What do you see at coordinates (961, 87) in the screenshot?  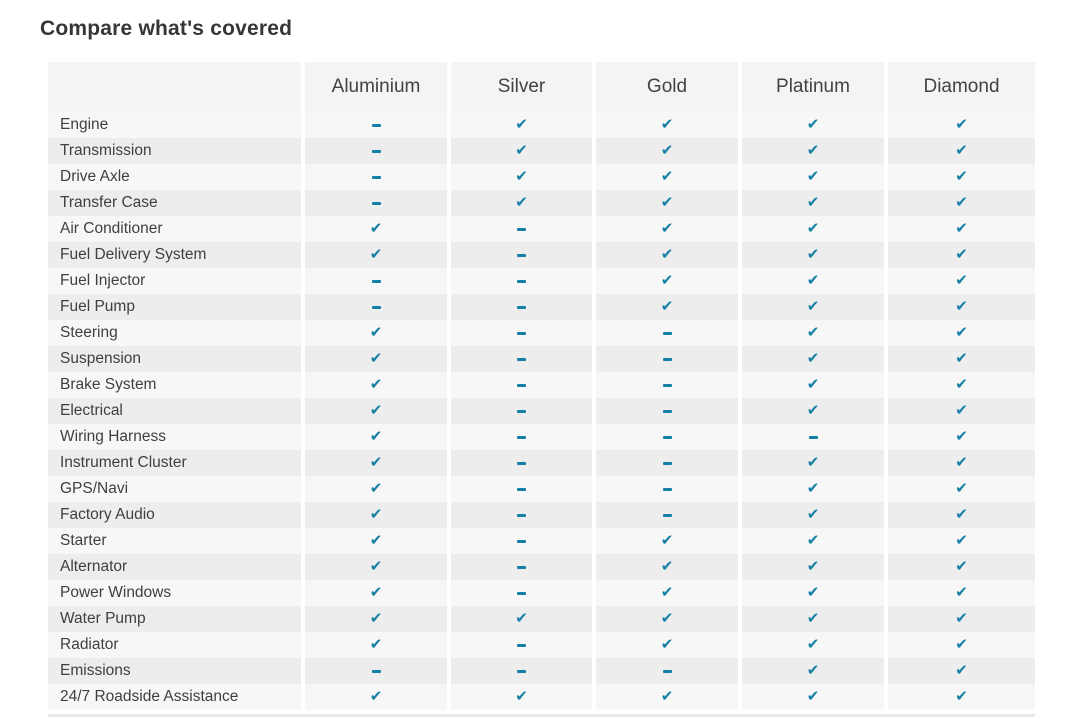 I see `column-header-diamond: Diamond` at bounding box center [961, 87].